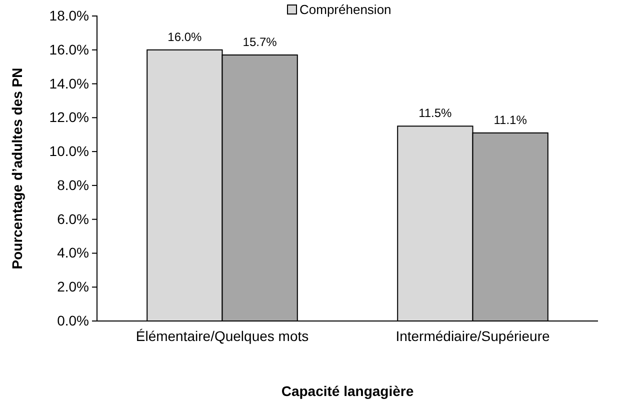  Describe the element at coordinates (473, 336) in the screenshot. I see `x-tick-label: Intermédiaire/Supérieure` at that location.